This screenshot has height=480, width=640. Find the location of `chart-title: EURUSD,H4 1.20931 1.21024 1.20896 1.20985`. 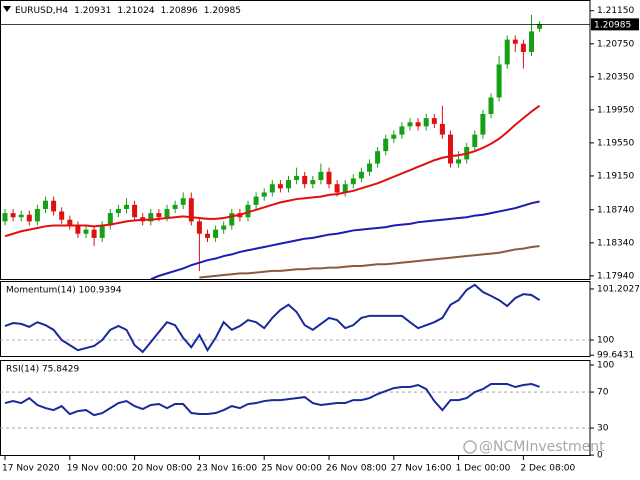

chart-title: EURUSD,H4 1.20931 1.21024 1.20896 1.20985 is located at coordinates (128, 11).